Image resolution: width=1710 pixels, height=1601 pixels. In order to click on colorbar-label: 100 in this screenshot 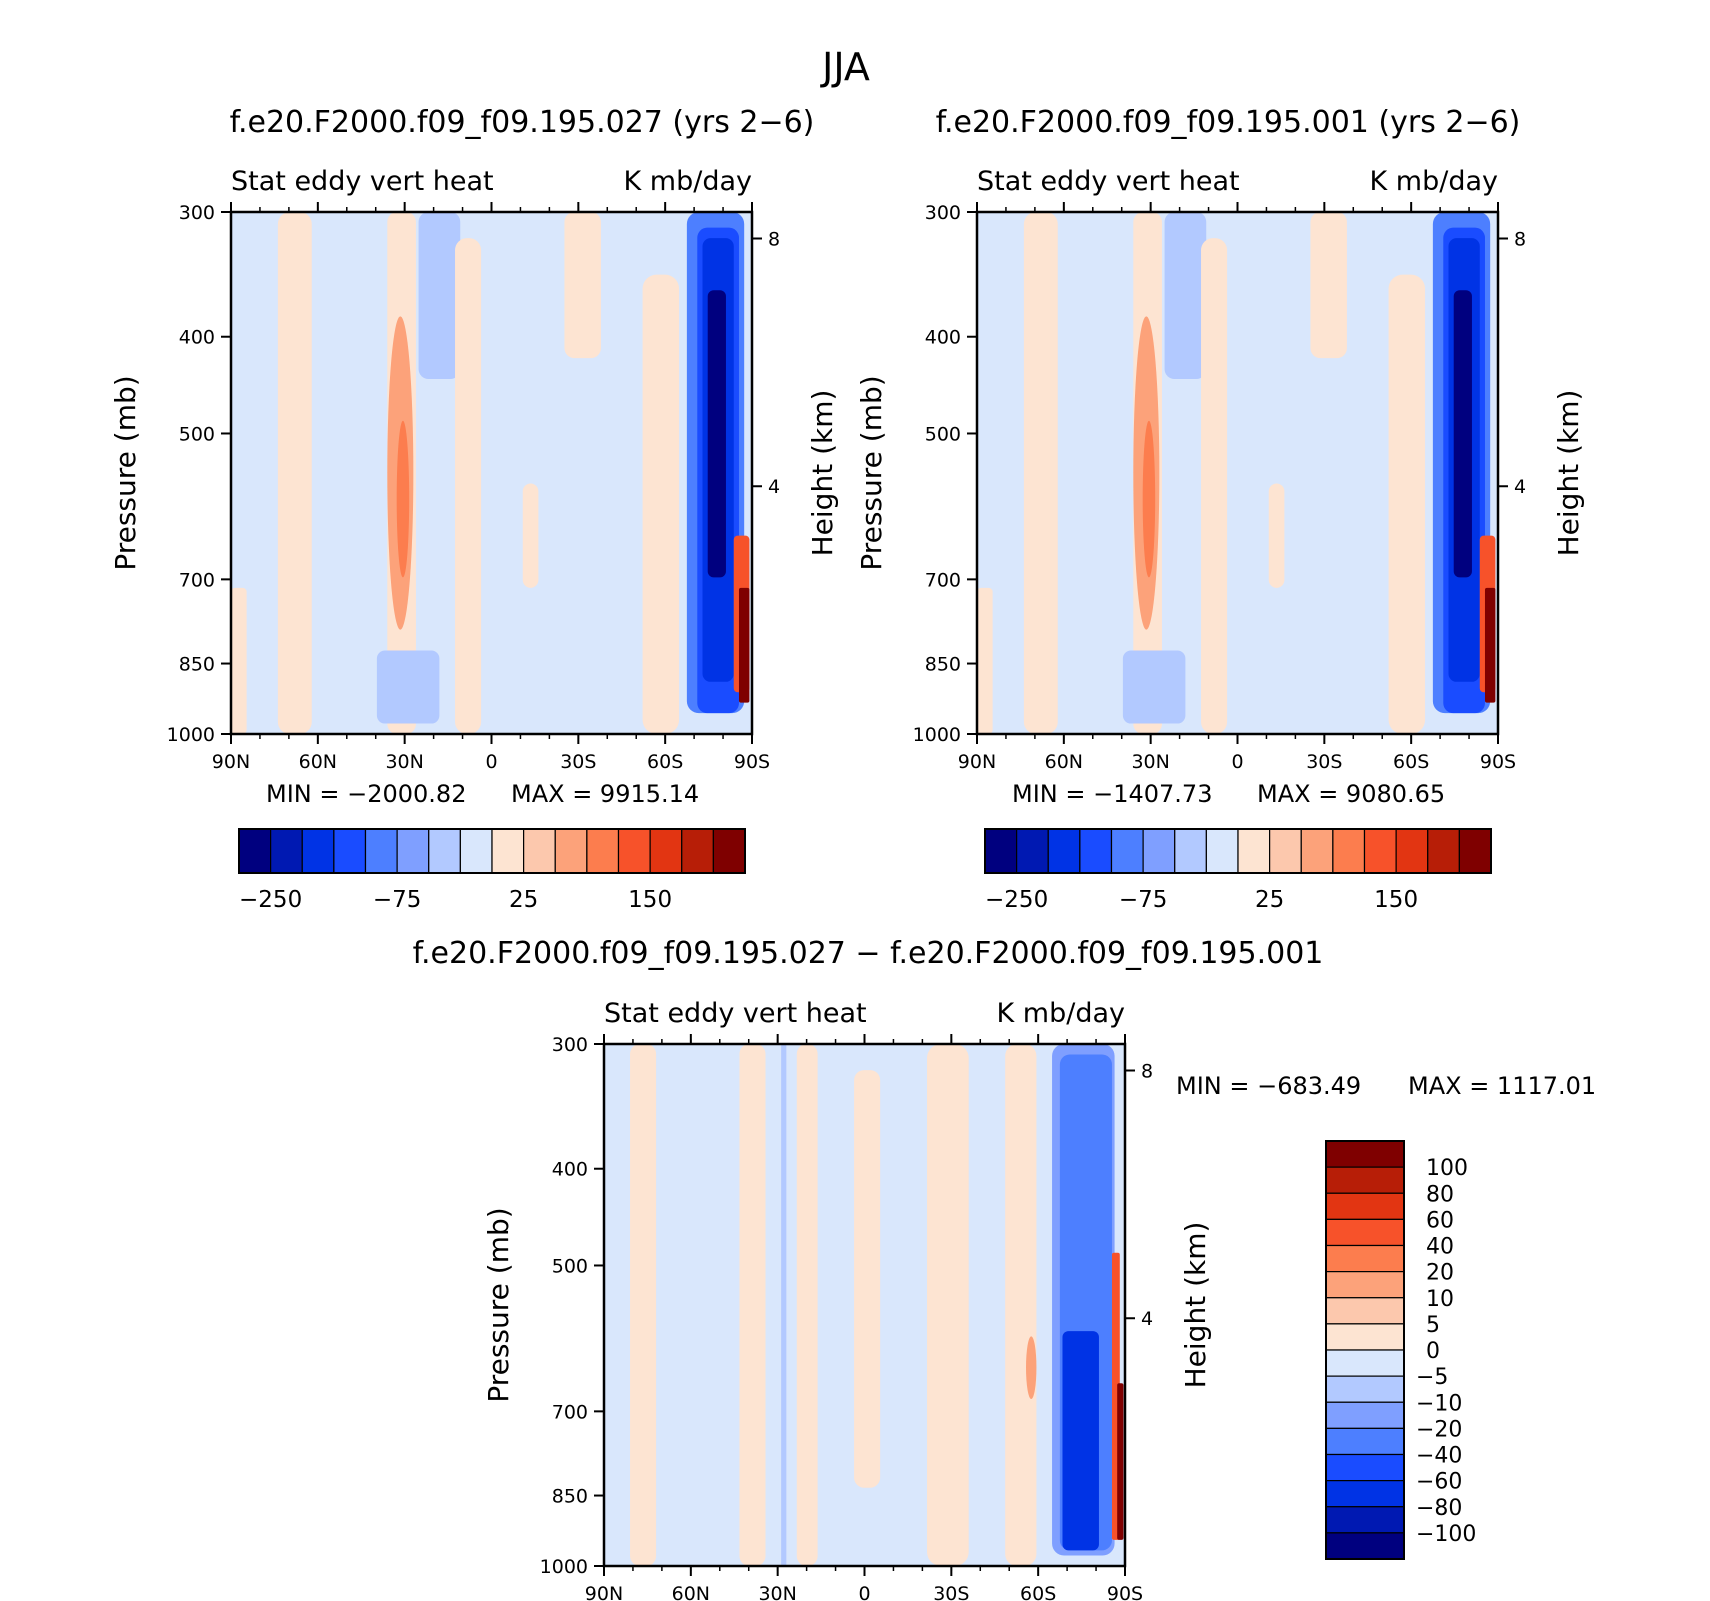, I will do `click(1447, 1168)`.